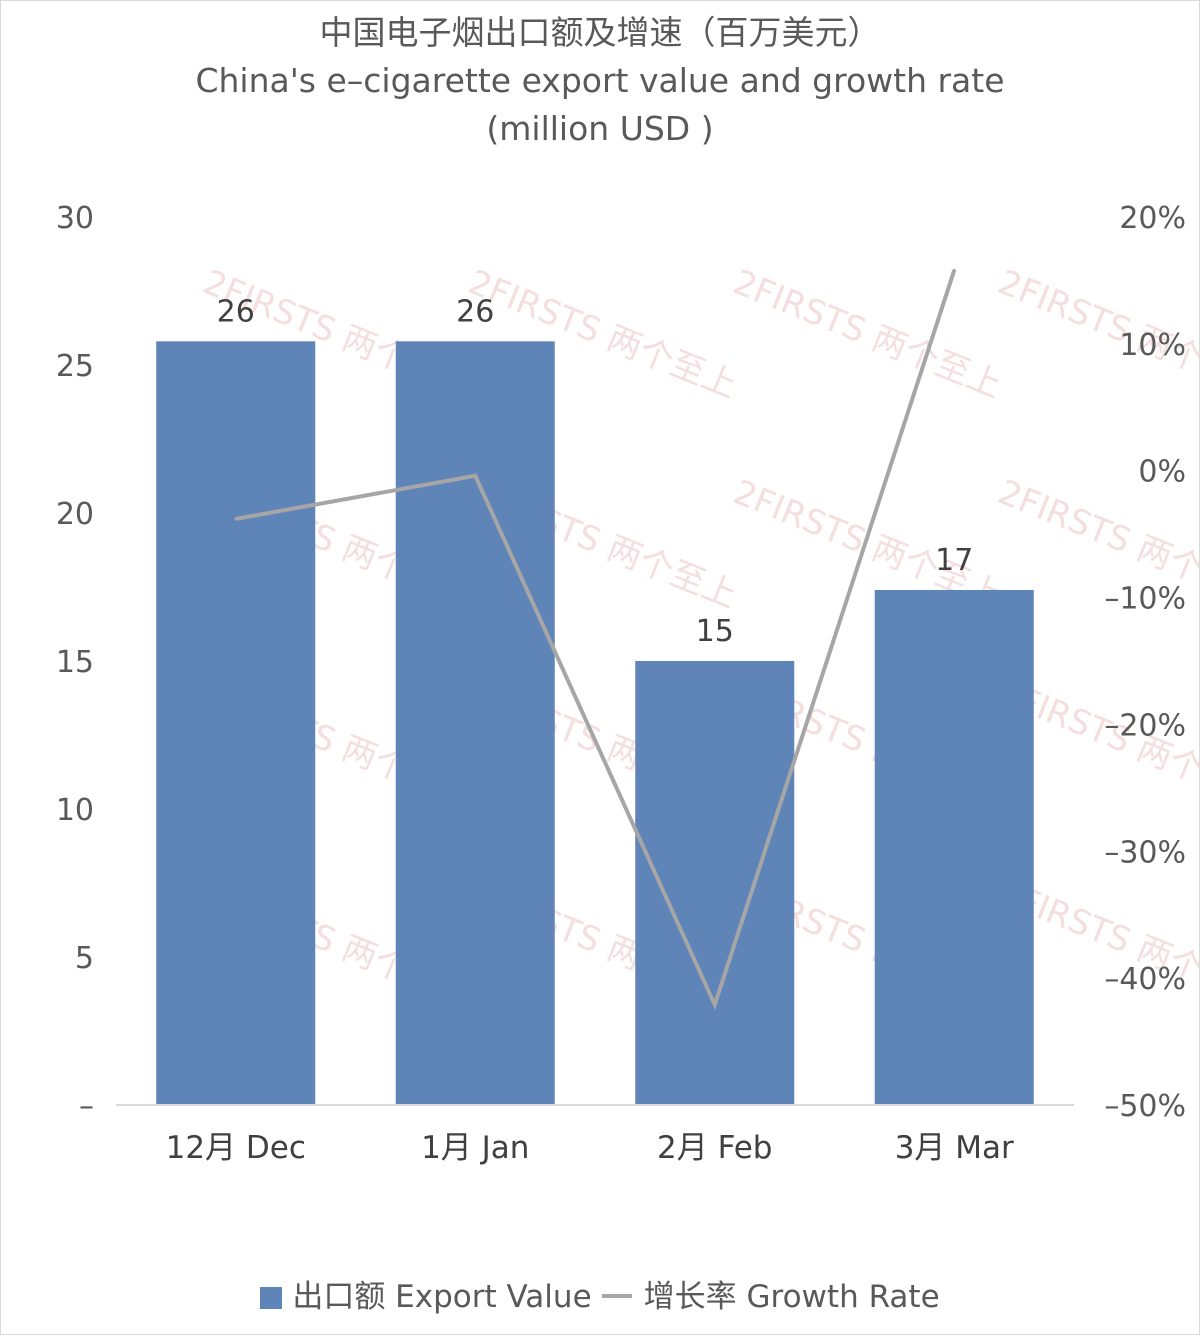 The image size is (1200, 1335). Describe the element at coordinates (86, 1106) in the screenshot. I see `left-axis-tick-label: –` at that location.